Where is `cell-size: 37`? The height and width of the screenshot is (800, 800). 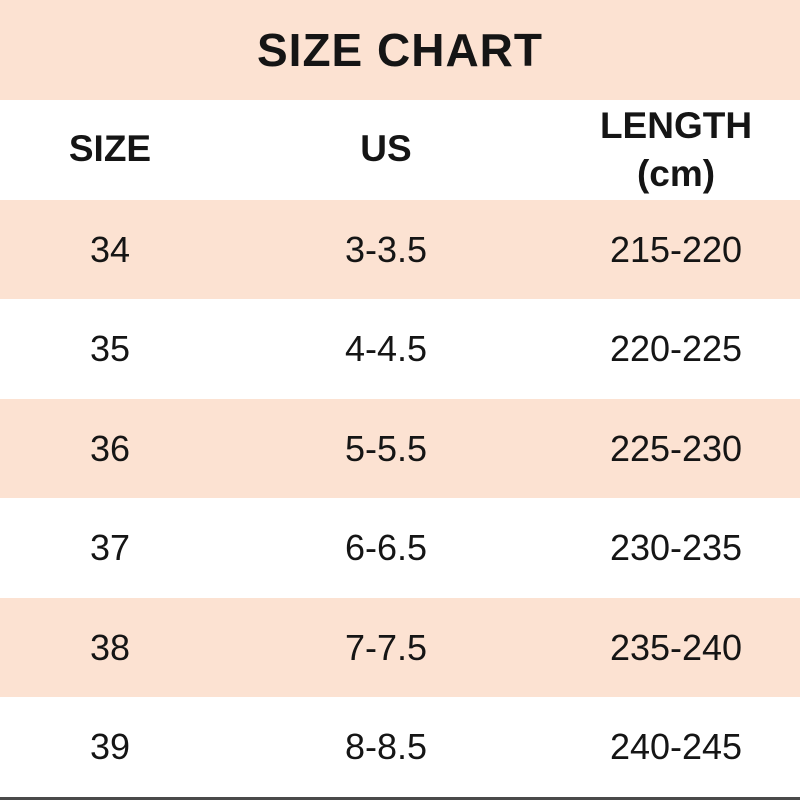 cell-size: 37 is located at coordinates (110, 548).